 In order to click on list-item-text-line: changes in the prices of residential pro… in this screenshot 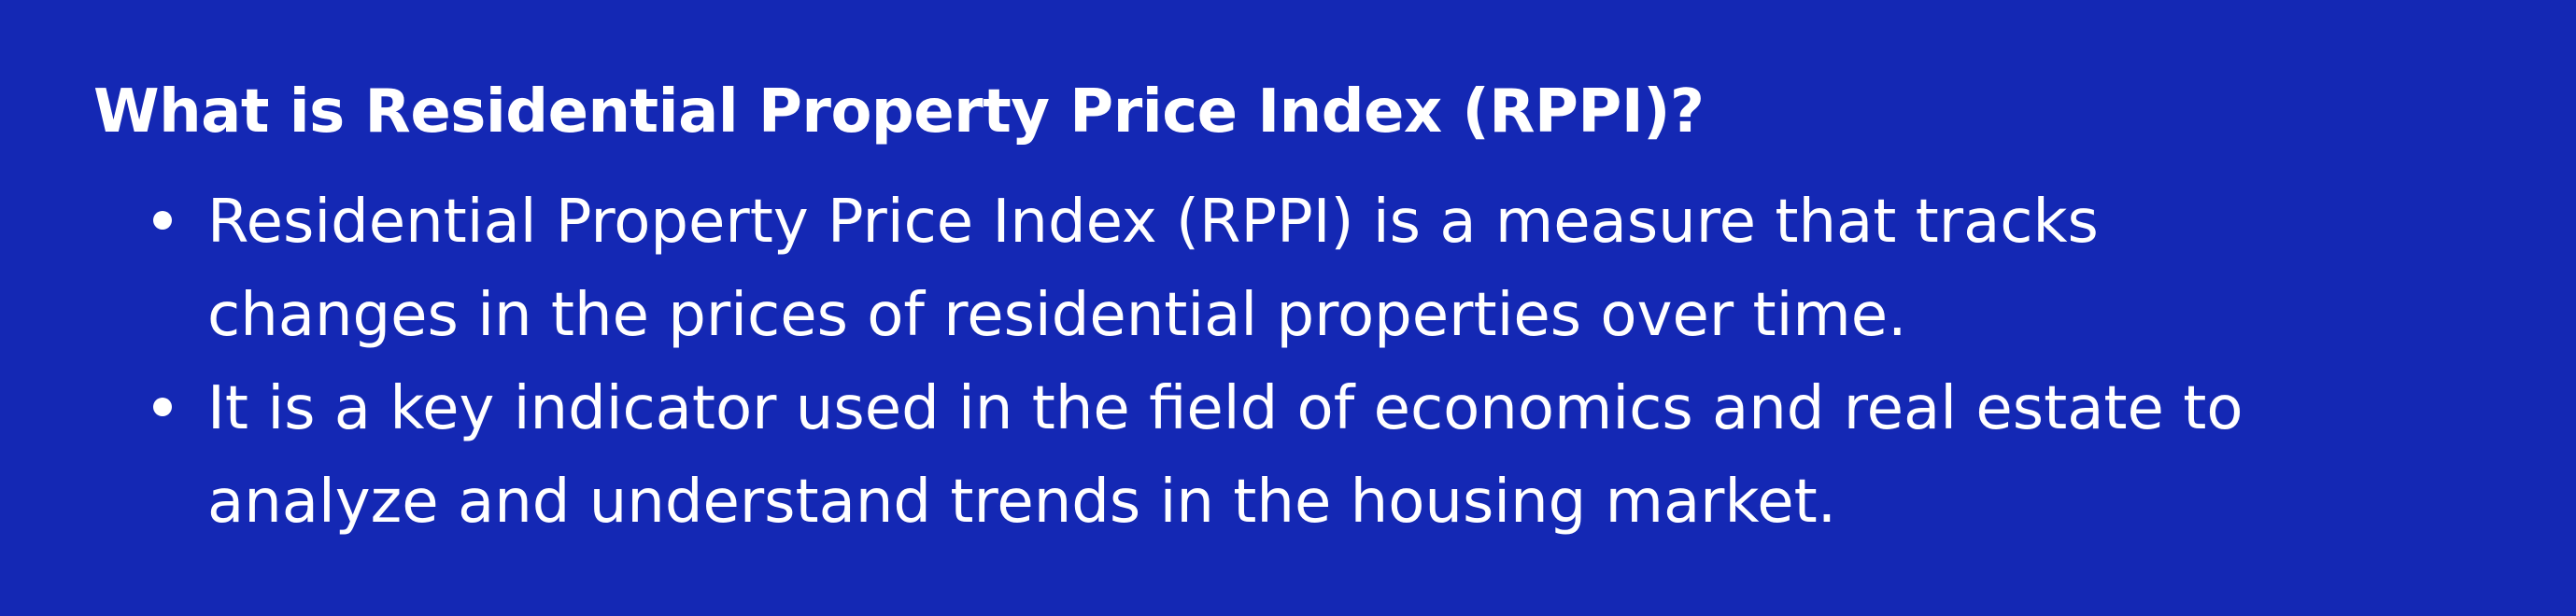, I will do `click(1057, 315)`.